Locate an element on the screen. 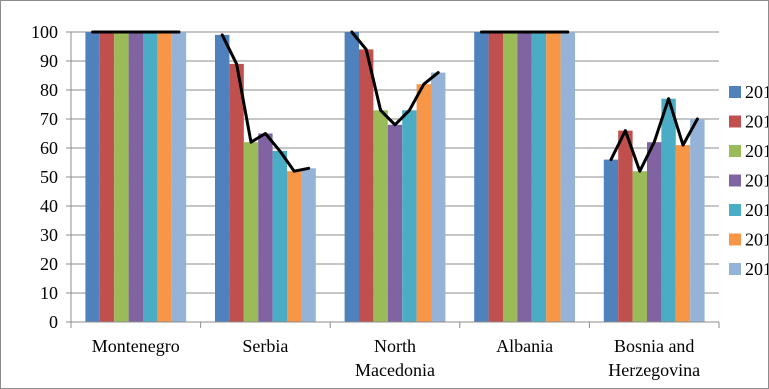  x-tick-label: Macedonia is located at coordinates (395, 370).